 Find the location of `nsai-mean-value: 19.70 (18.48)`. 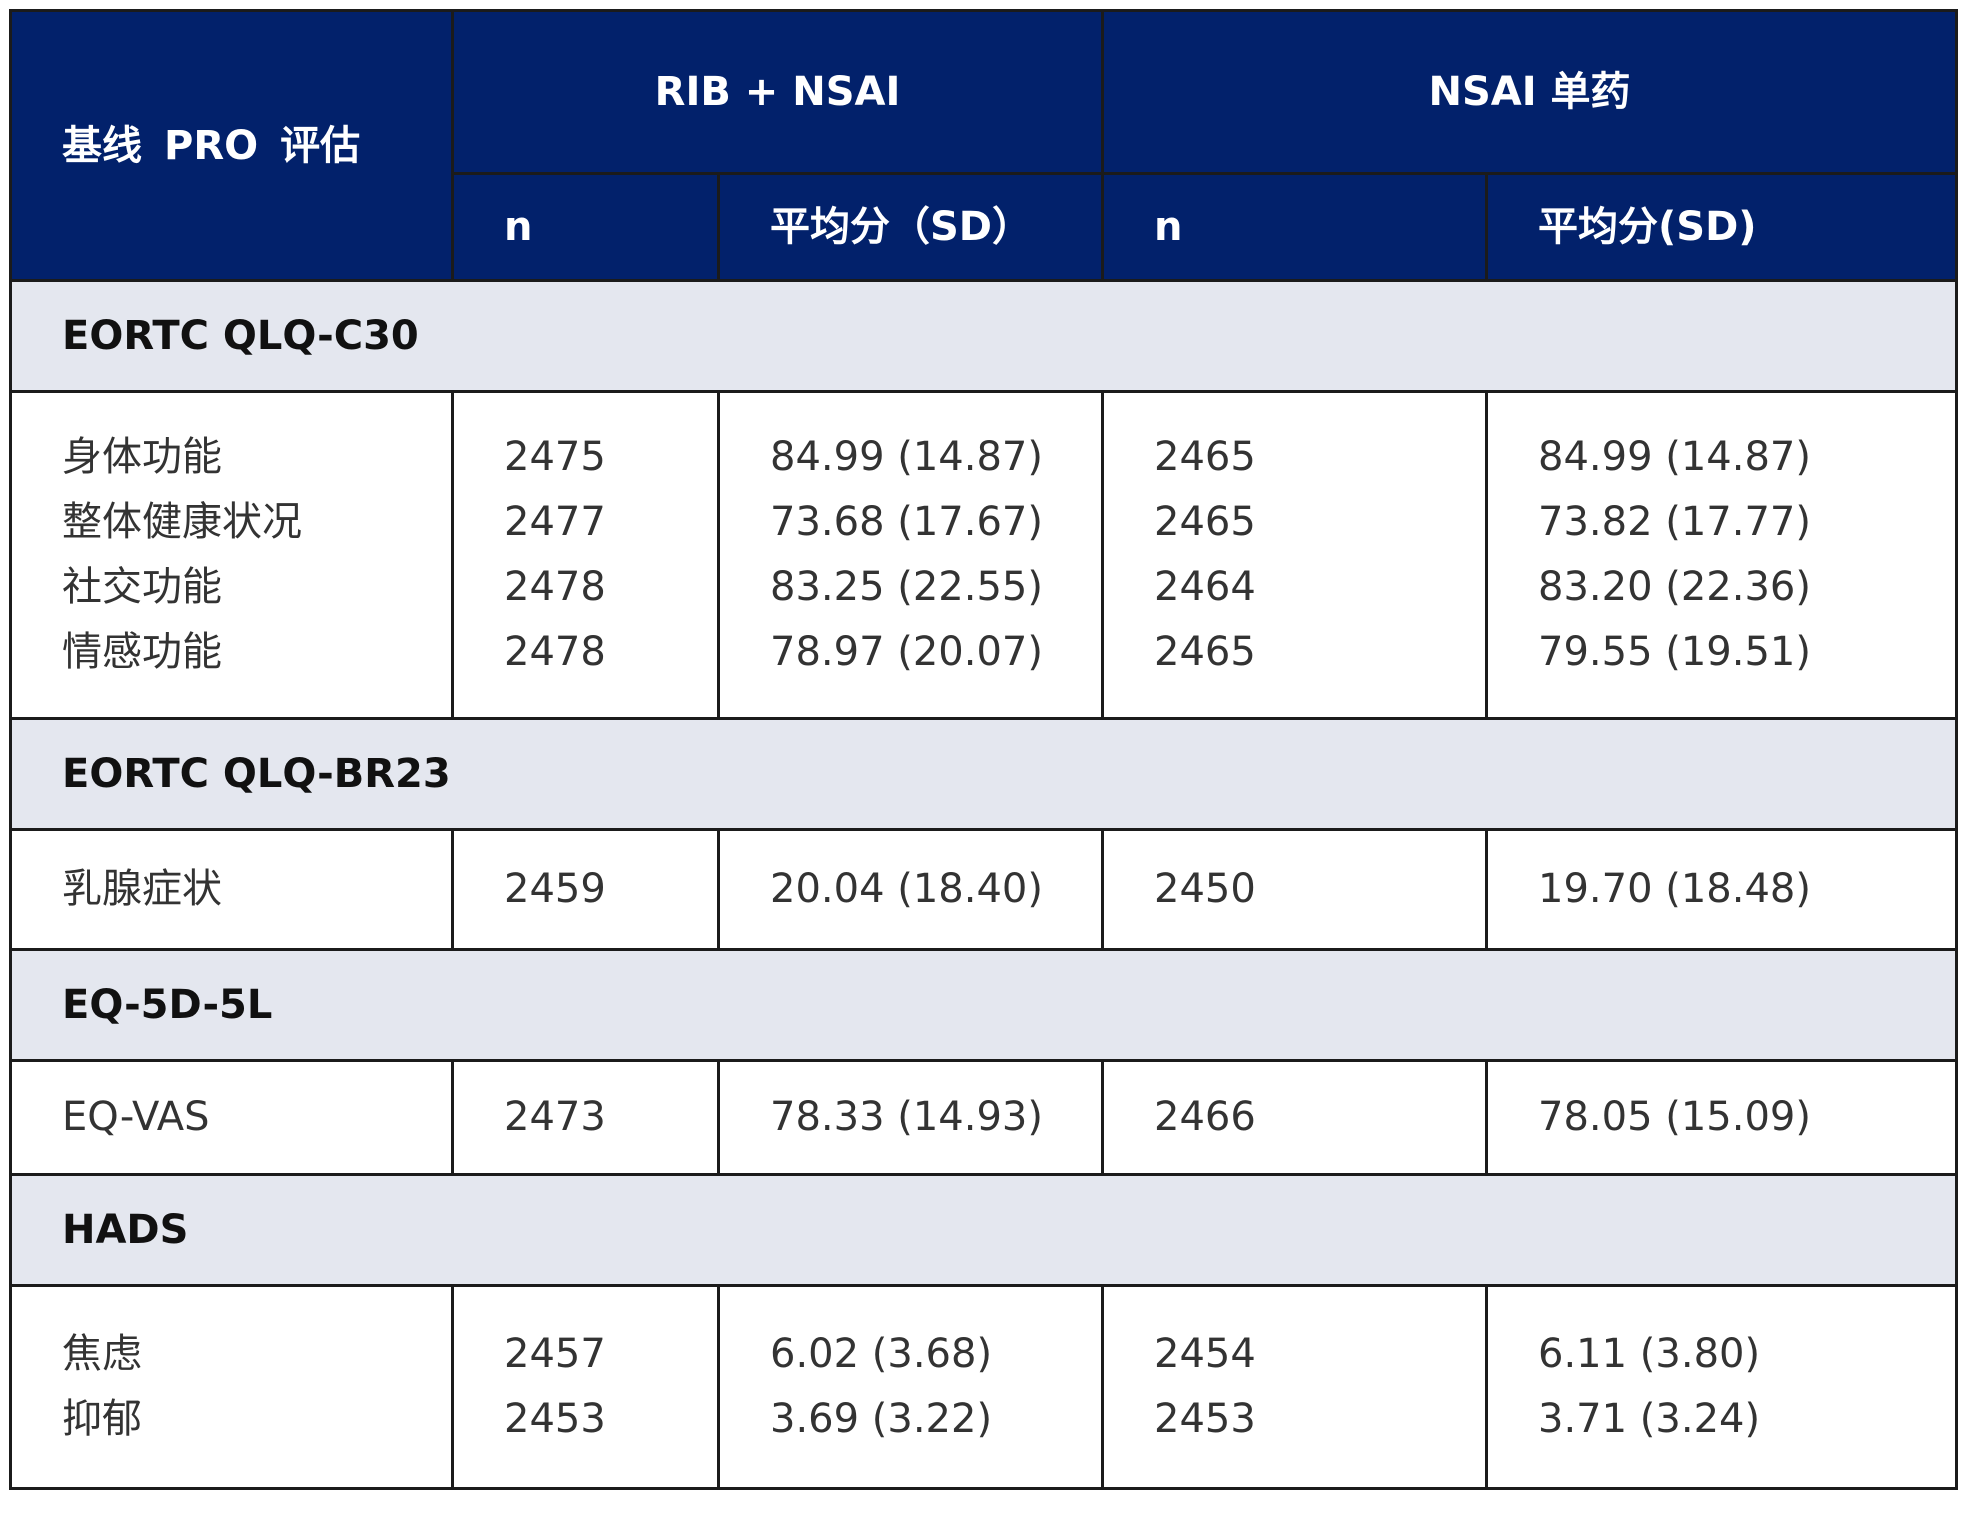

nsai-mean-value: 19.70 (18.48) is located at coordinates (1722, 889).